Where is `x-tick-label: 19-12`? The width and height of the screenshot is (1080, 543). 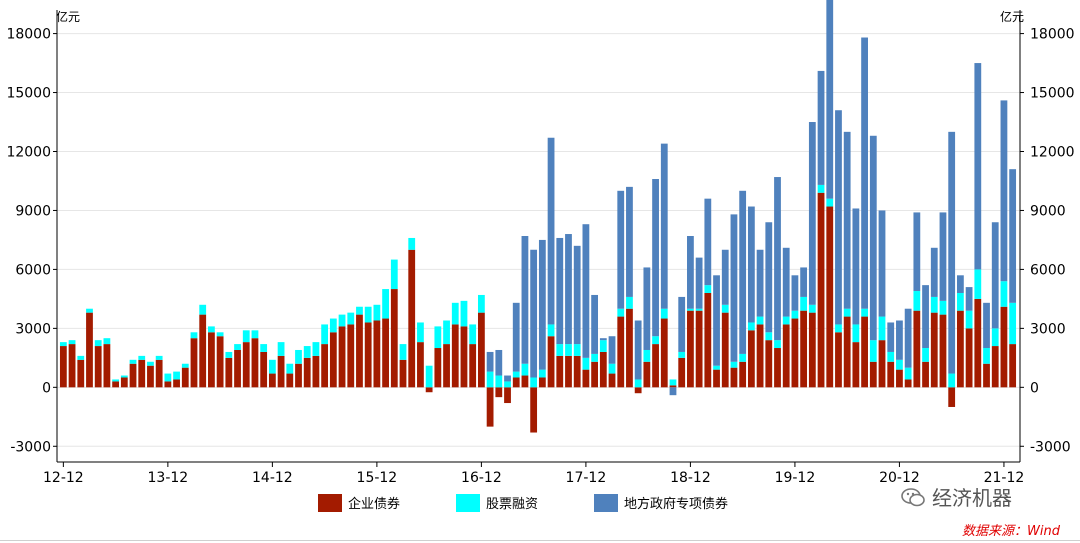
x-tick-label: 19-12 is located at coordinates (795, 478).